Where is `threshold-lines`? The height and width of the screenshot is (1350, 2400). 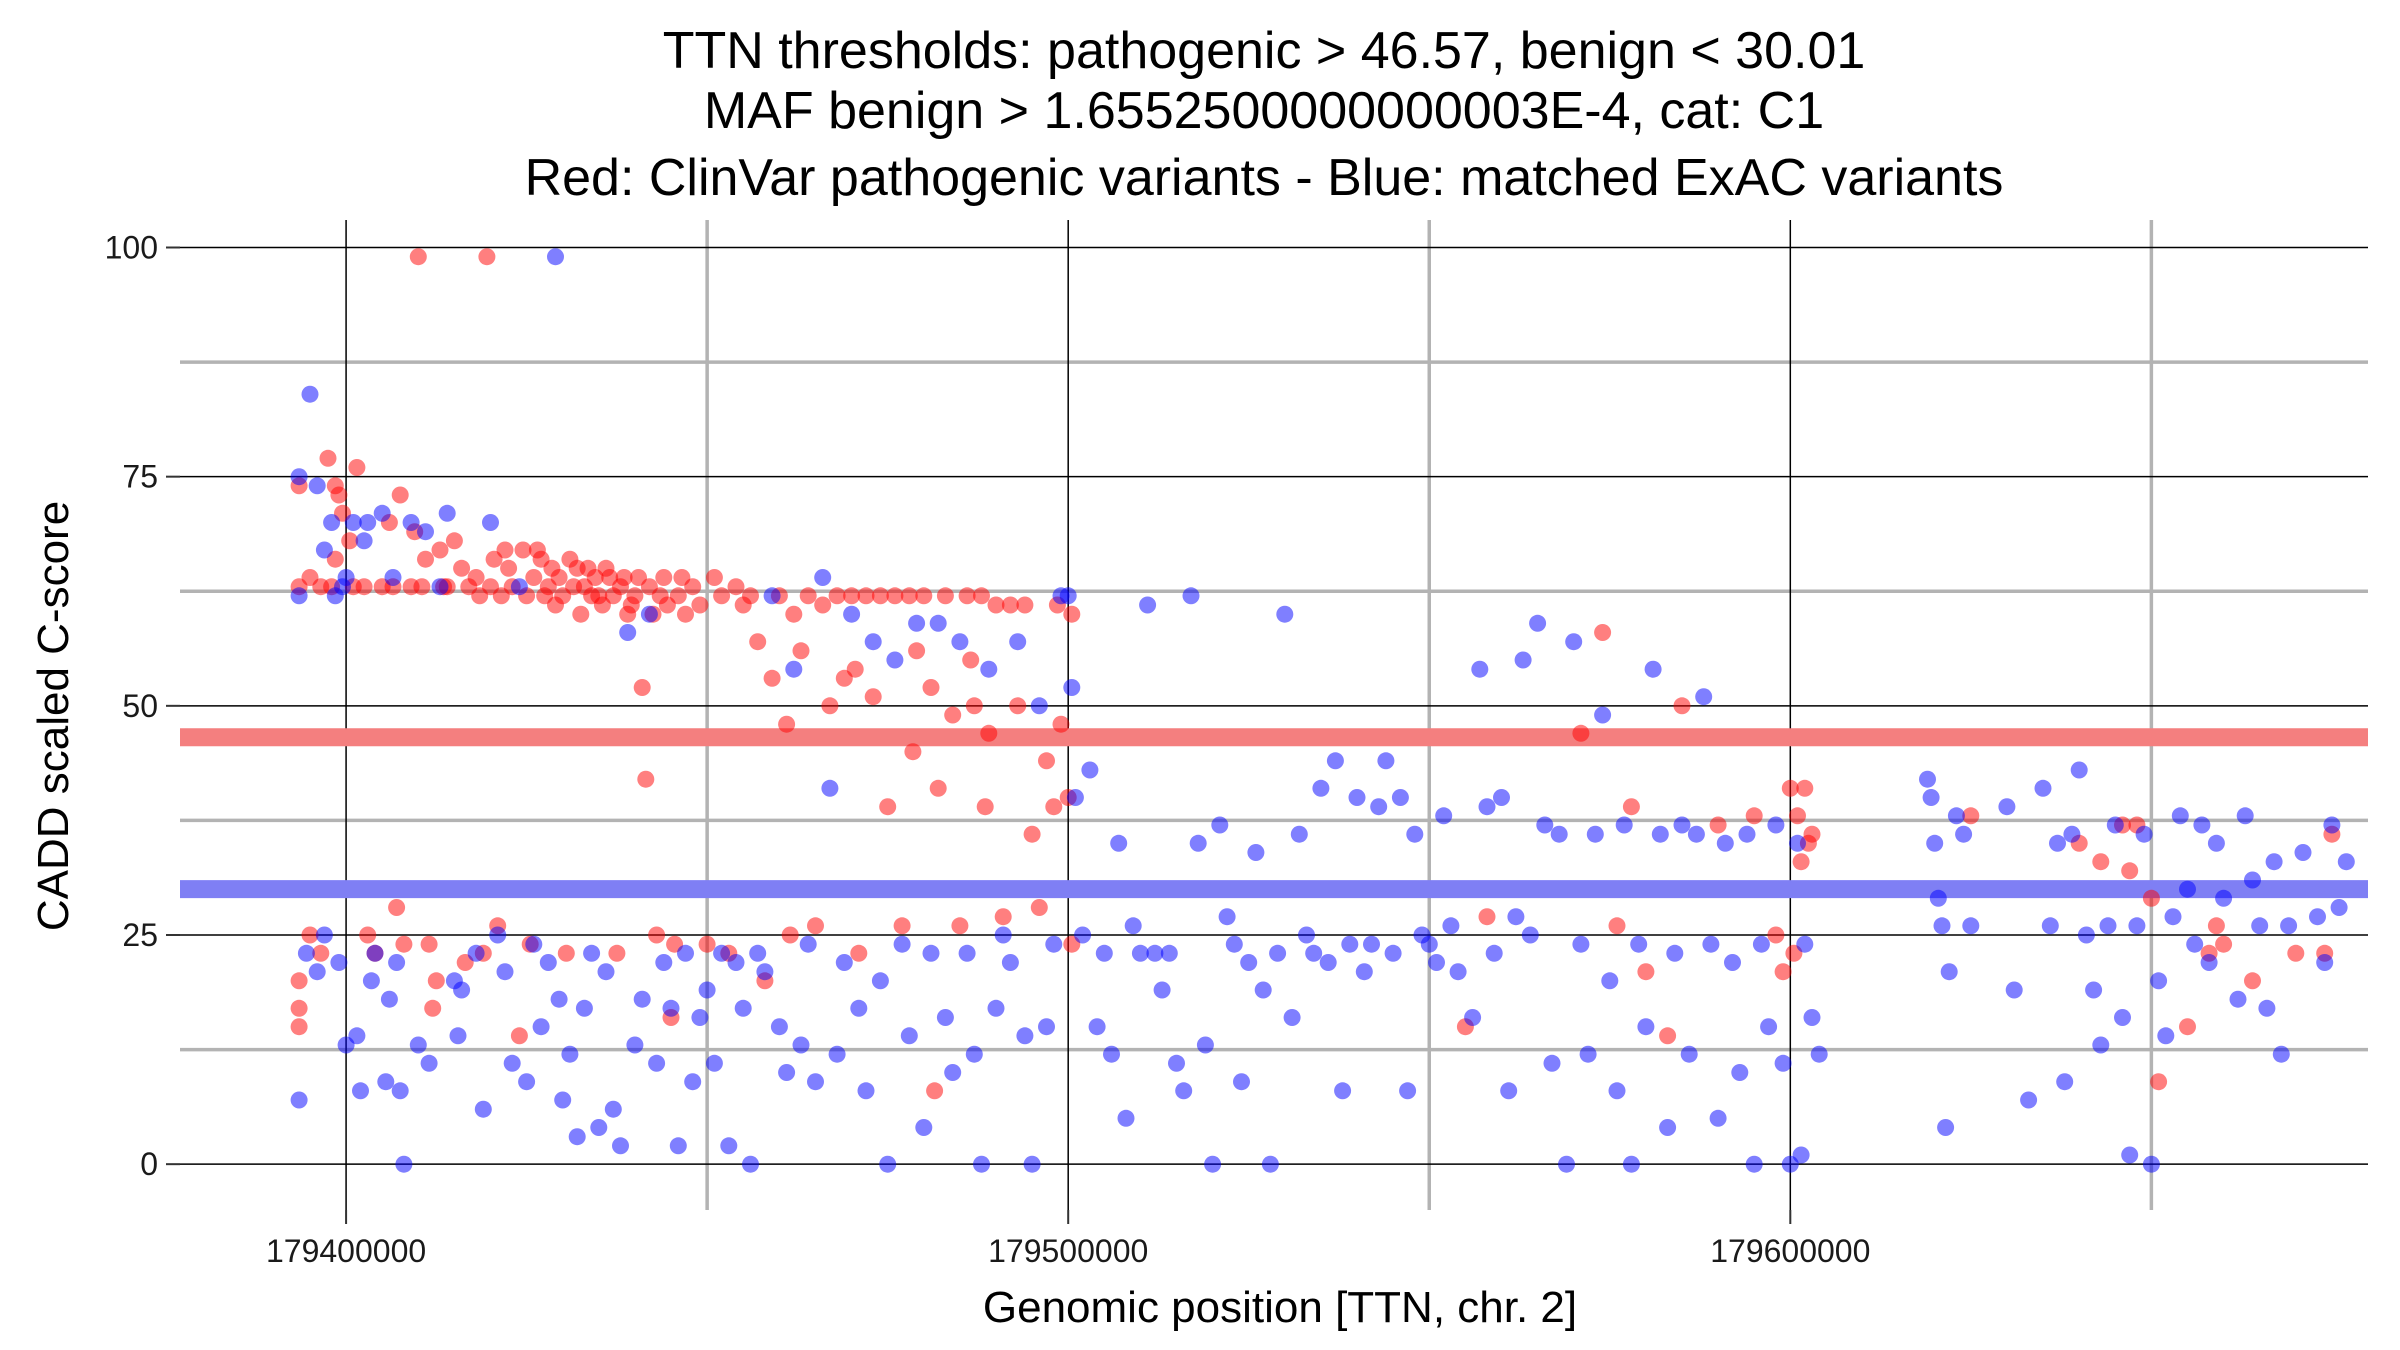 threshold-lines is located at coordinates (1274, 813).